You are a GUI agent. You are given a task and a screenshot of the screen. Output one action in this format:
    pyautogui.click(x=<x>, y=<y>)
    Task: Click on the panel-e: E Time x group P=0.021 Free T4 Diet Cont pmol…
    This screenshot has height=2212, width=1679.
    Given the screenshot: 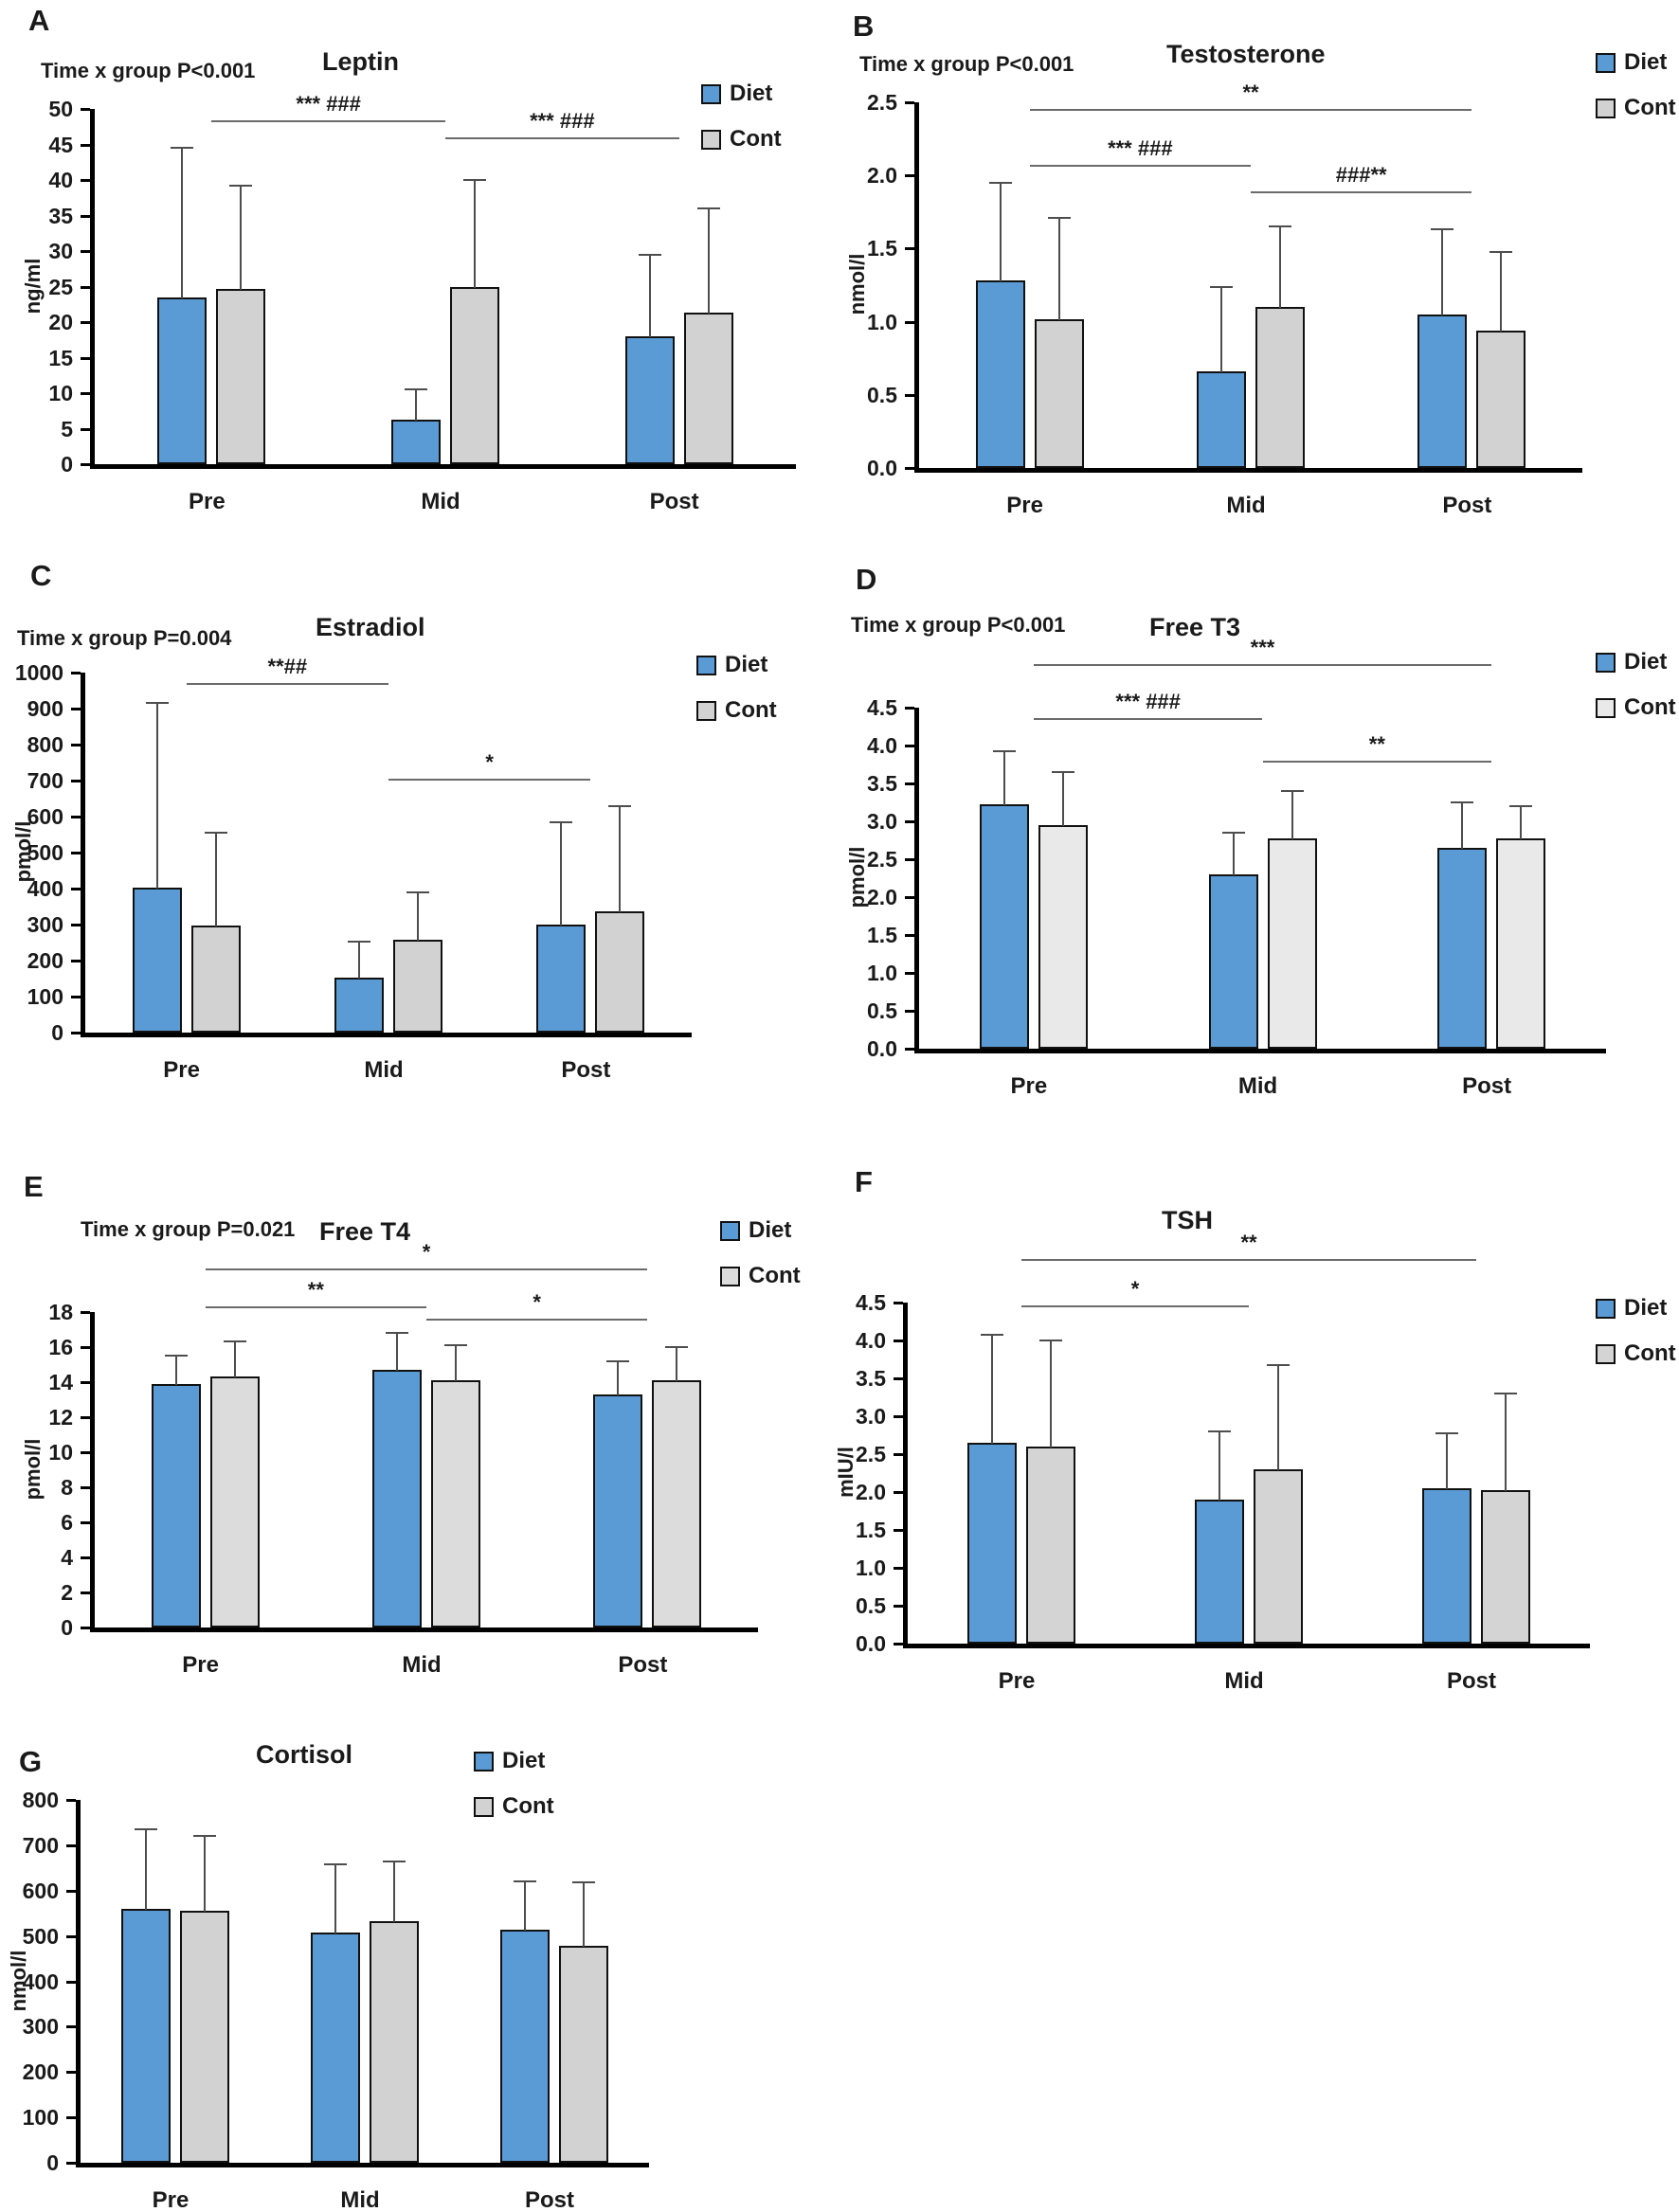 What is the action you would take?
    pyautogui.click(x=420, y=1449)
    